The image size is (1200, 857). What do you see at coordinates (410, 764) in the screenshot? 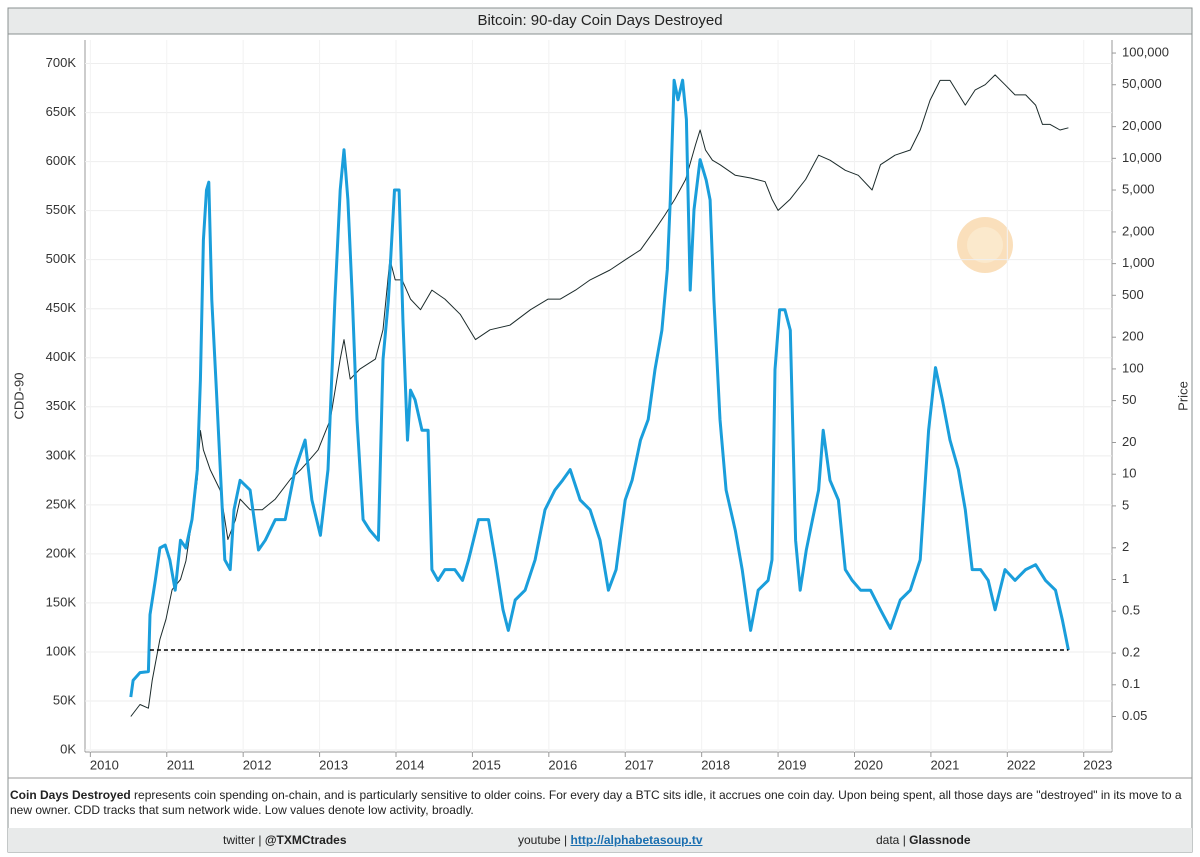
I see `x-tick-label: 2014` at bounding box center [410, 764].